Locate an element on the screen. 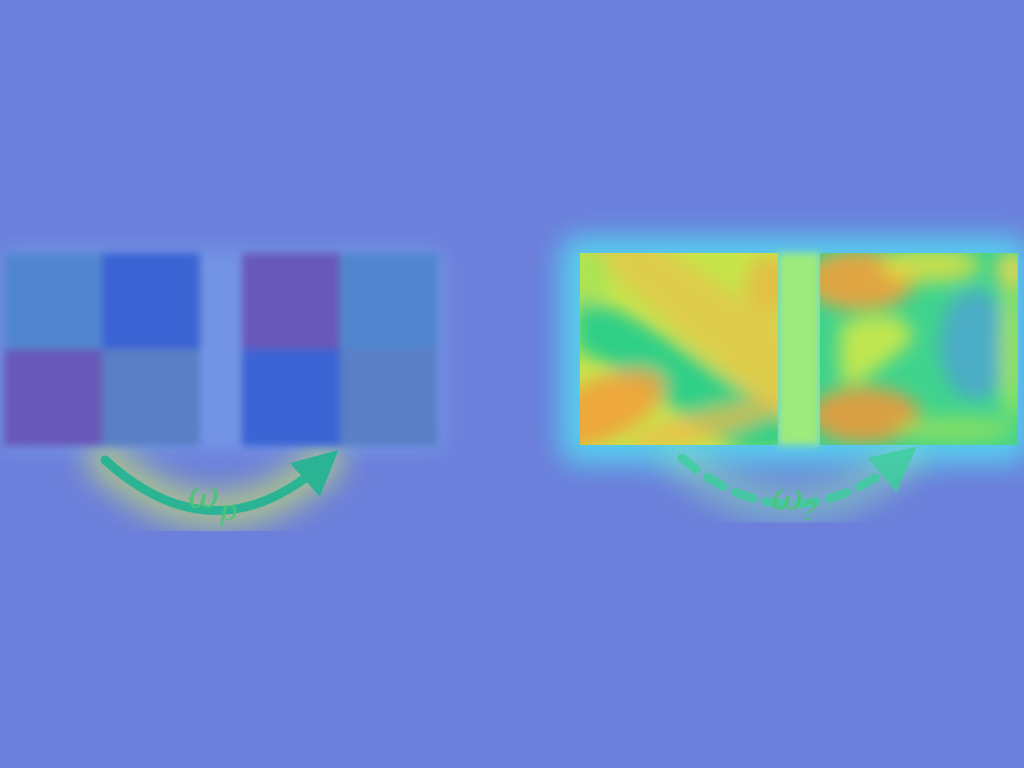 This screenshot has height=768, width=1024. field-panel-b is located at coordinates (919, 349).